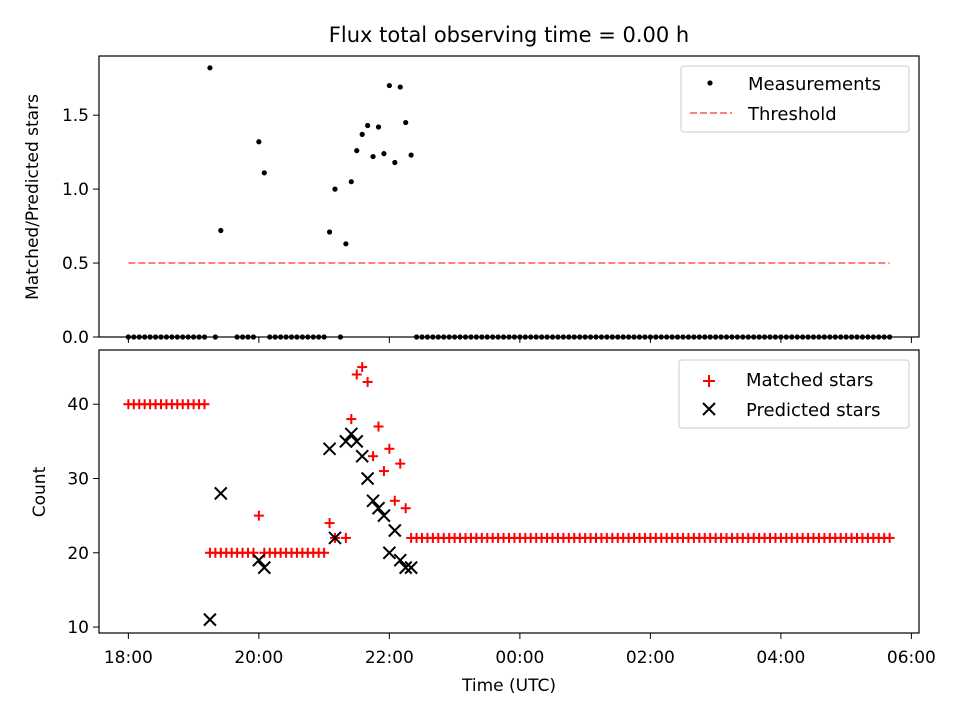 This screenshot has width=960, height=720. What do you see at coordinates (128, 658) in the screenshot?
I see `x-tick-label: 18:00` at bounding box center [128, 658].